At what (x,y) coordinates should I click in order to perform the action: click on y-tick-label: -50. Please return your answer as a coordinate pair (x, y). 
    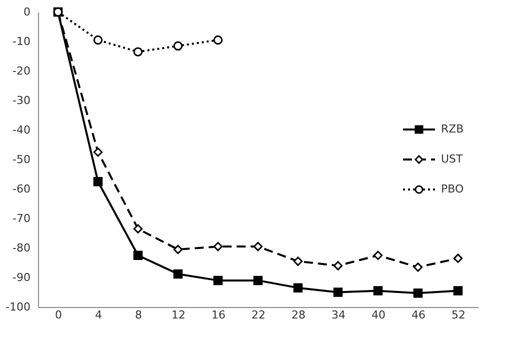
    Looking at the image, I should click on (21, 159).